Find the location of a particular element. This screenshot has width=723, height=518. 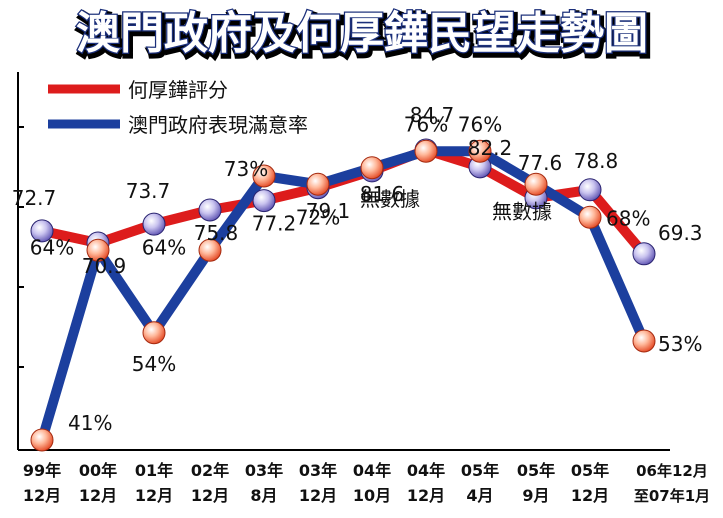

rating-data-label: 75.8 is located at coordinates (216, 233).